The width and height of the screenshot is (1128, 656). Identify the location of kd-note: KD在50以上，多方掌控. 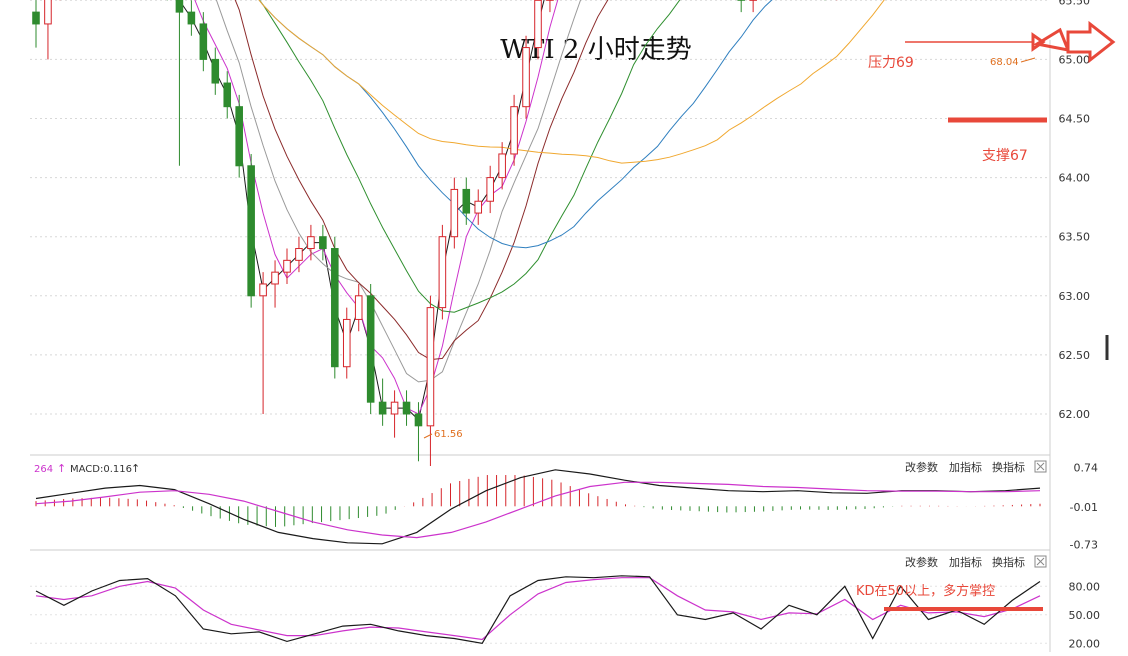
(925, 591).